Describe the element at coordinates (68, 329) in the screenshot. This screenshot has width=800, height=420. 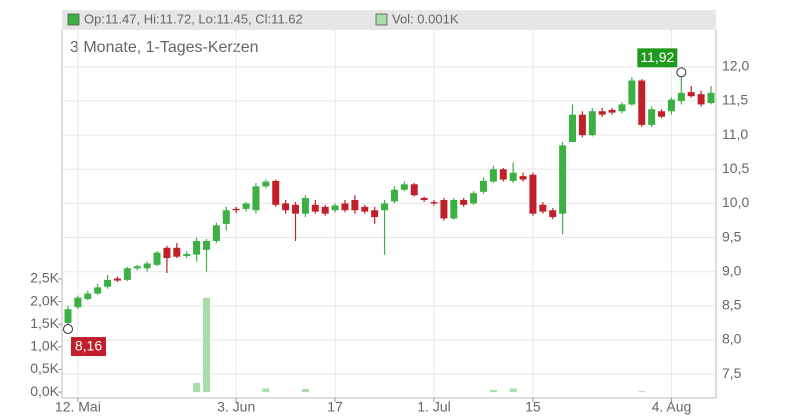
I see `min-marker` at that location.